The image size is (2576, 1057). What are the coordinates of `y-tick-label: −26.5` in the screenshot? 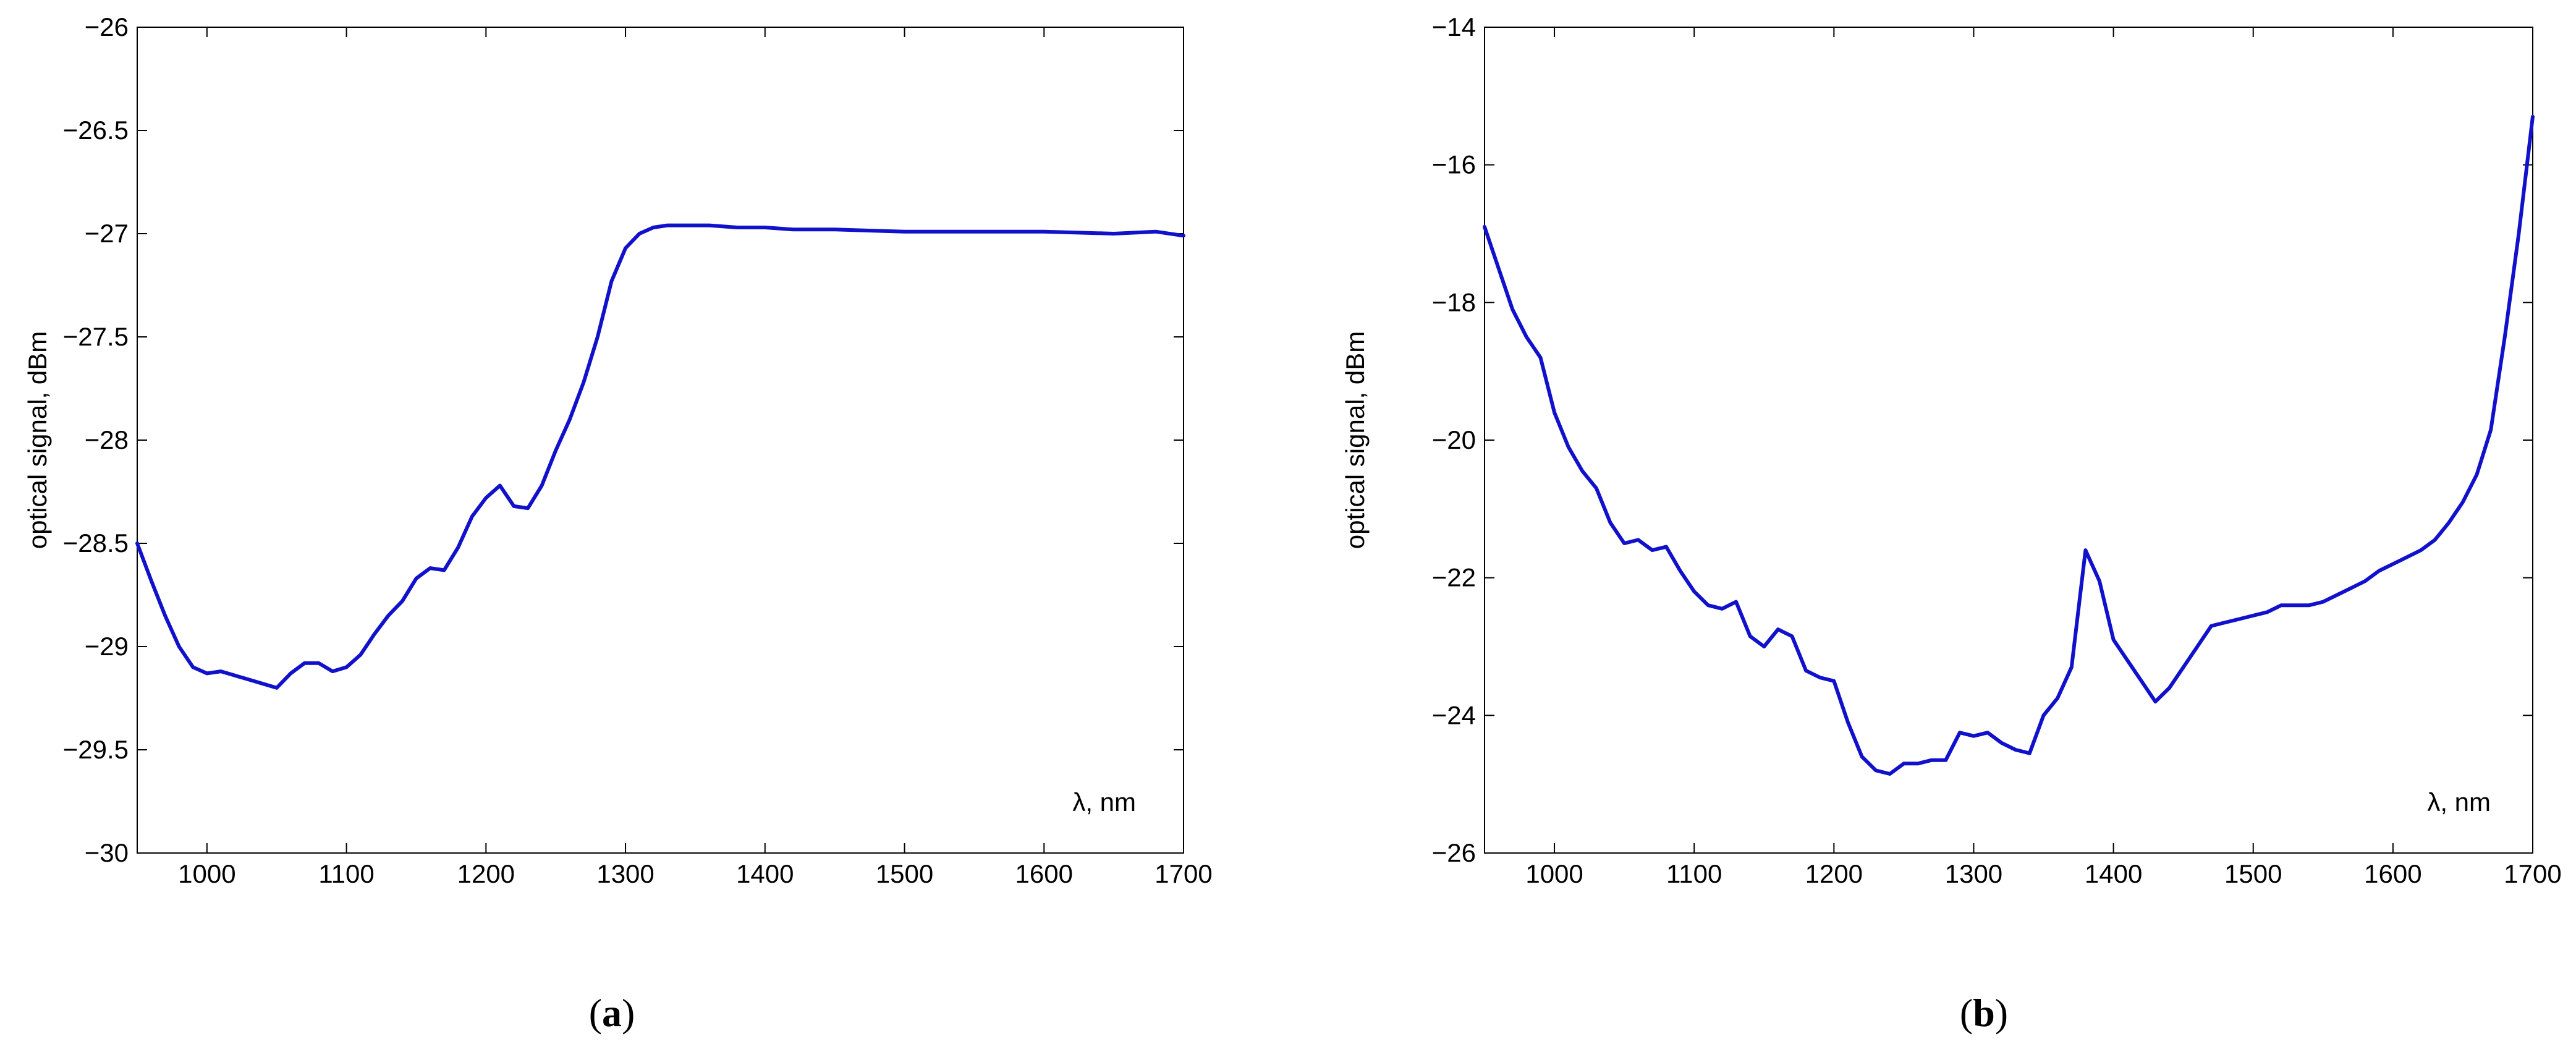 It's located at (96, 130).